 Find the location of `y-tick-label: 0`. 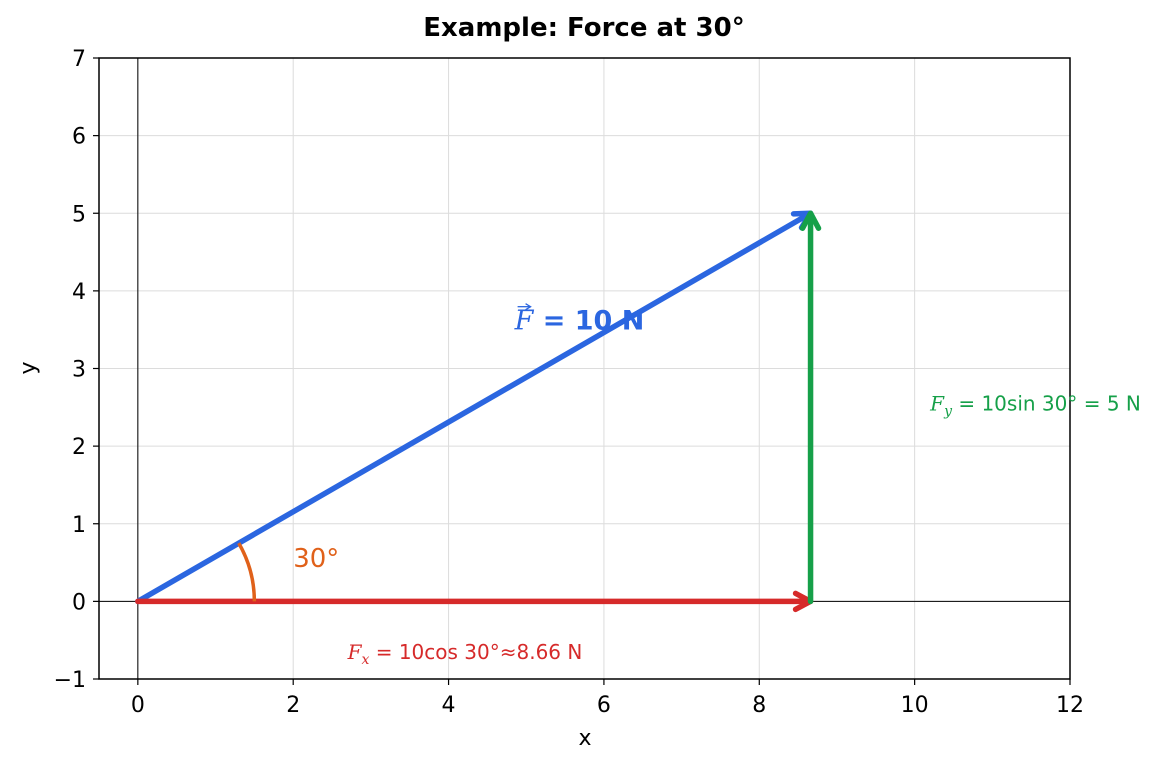

y-tick-label: 0 is located at coordinates (79, 602).